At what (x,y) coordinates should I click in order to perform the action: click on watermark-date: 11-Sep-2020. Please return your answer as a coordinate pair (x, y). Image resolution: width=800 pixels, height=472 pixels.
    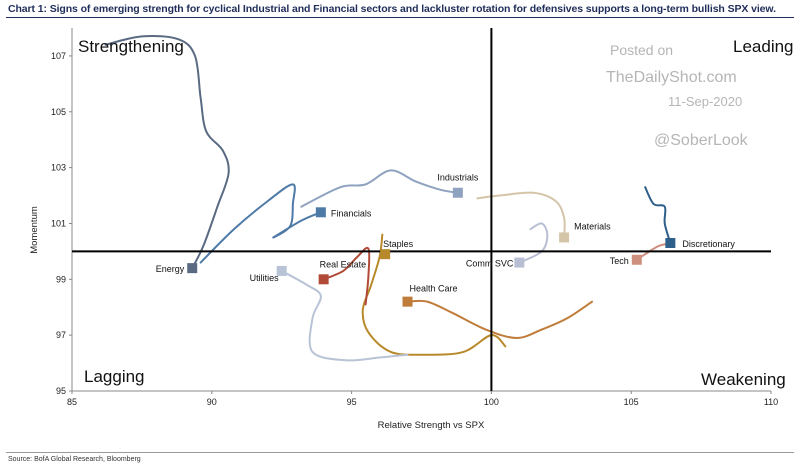
    Looking at the image, I should click on (705, 101).